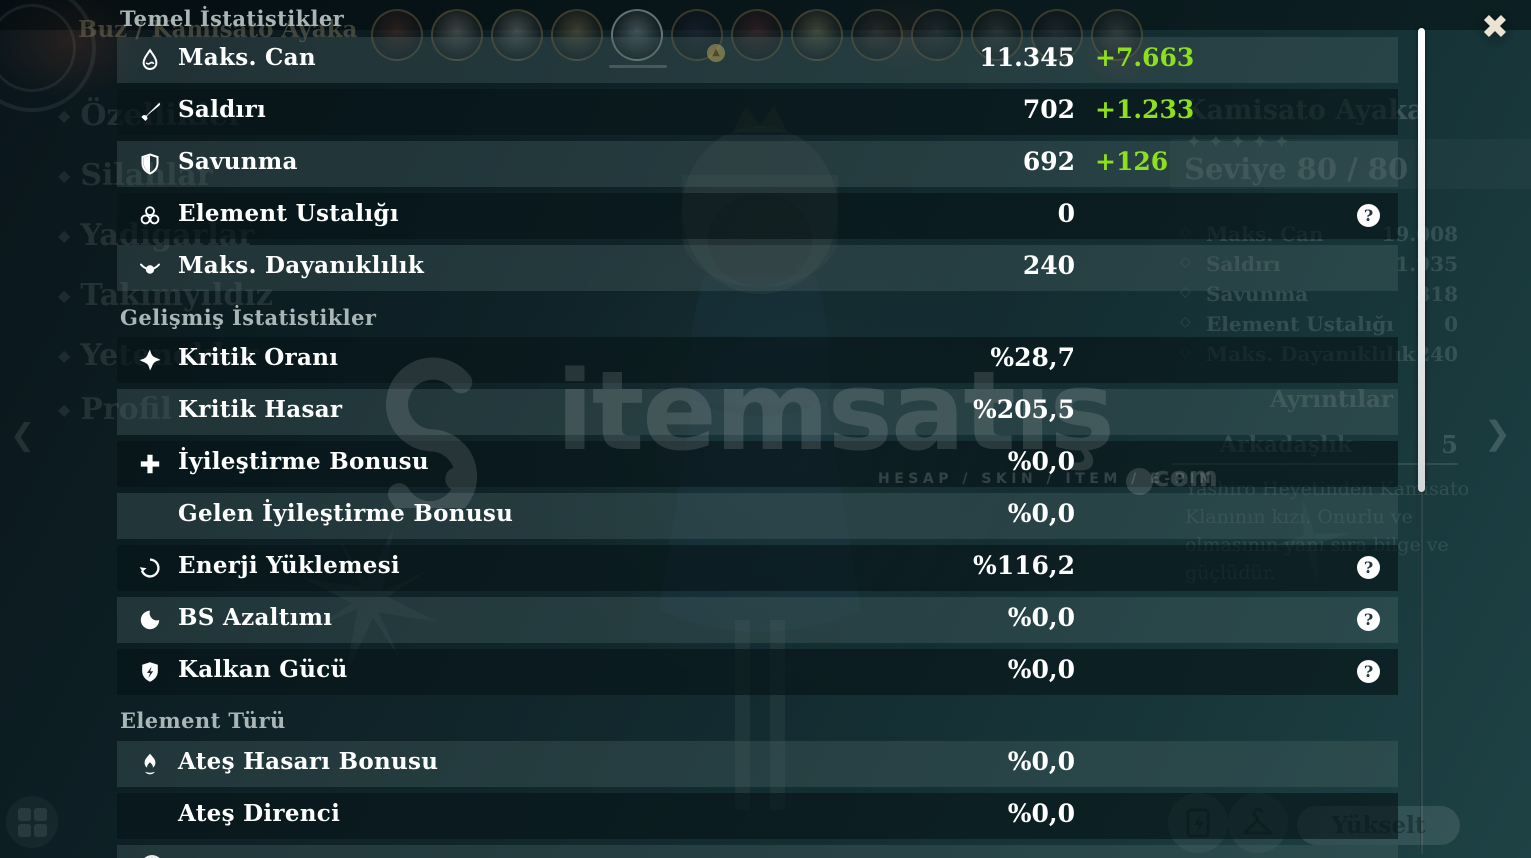 This screenshot has height=858, width=1531. I want to click on stat-label: Maks. Can, so click(247, 57).